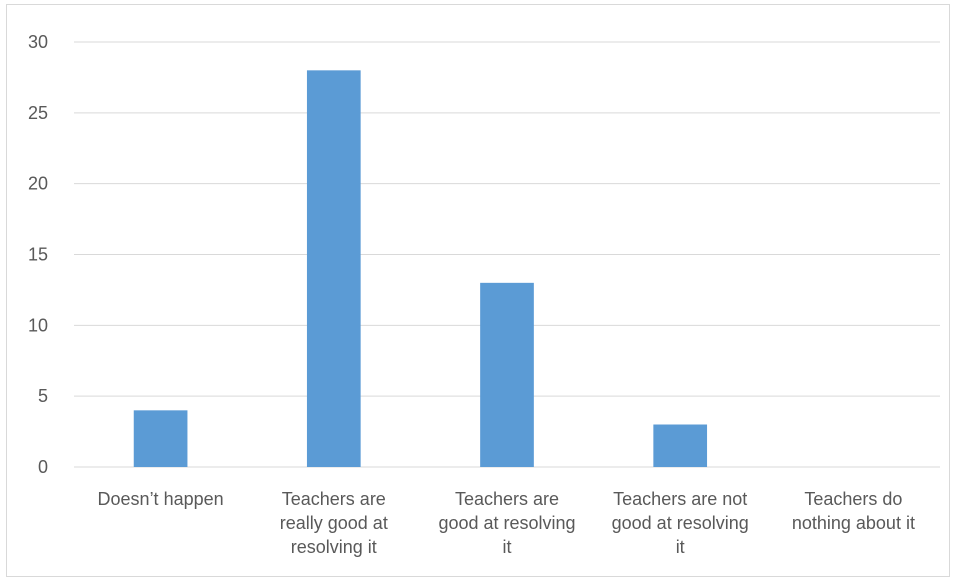 This screenshot has height=581, width=956. I want to click on y-tick-label: 20, so click(38, 184).